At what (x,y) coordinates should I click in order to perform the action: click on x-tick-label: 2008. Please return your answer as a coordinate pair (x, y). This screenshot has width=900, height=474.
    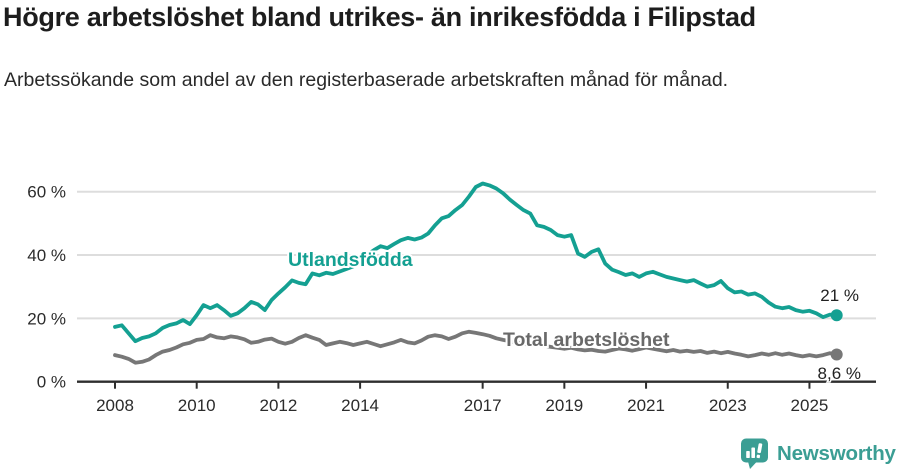
    Looking at the image, I should click on (115, 405).